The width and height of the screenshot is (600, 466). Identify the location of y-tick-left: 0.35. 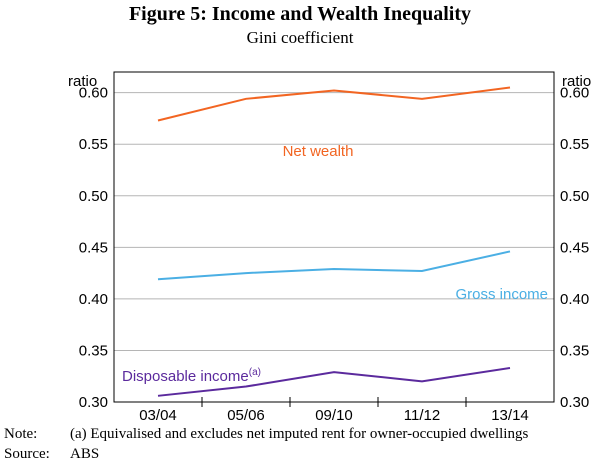
(93, 350).